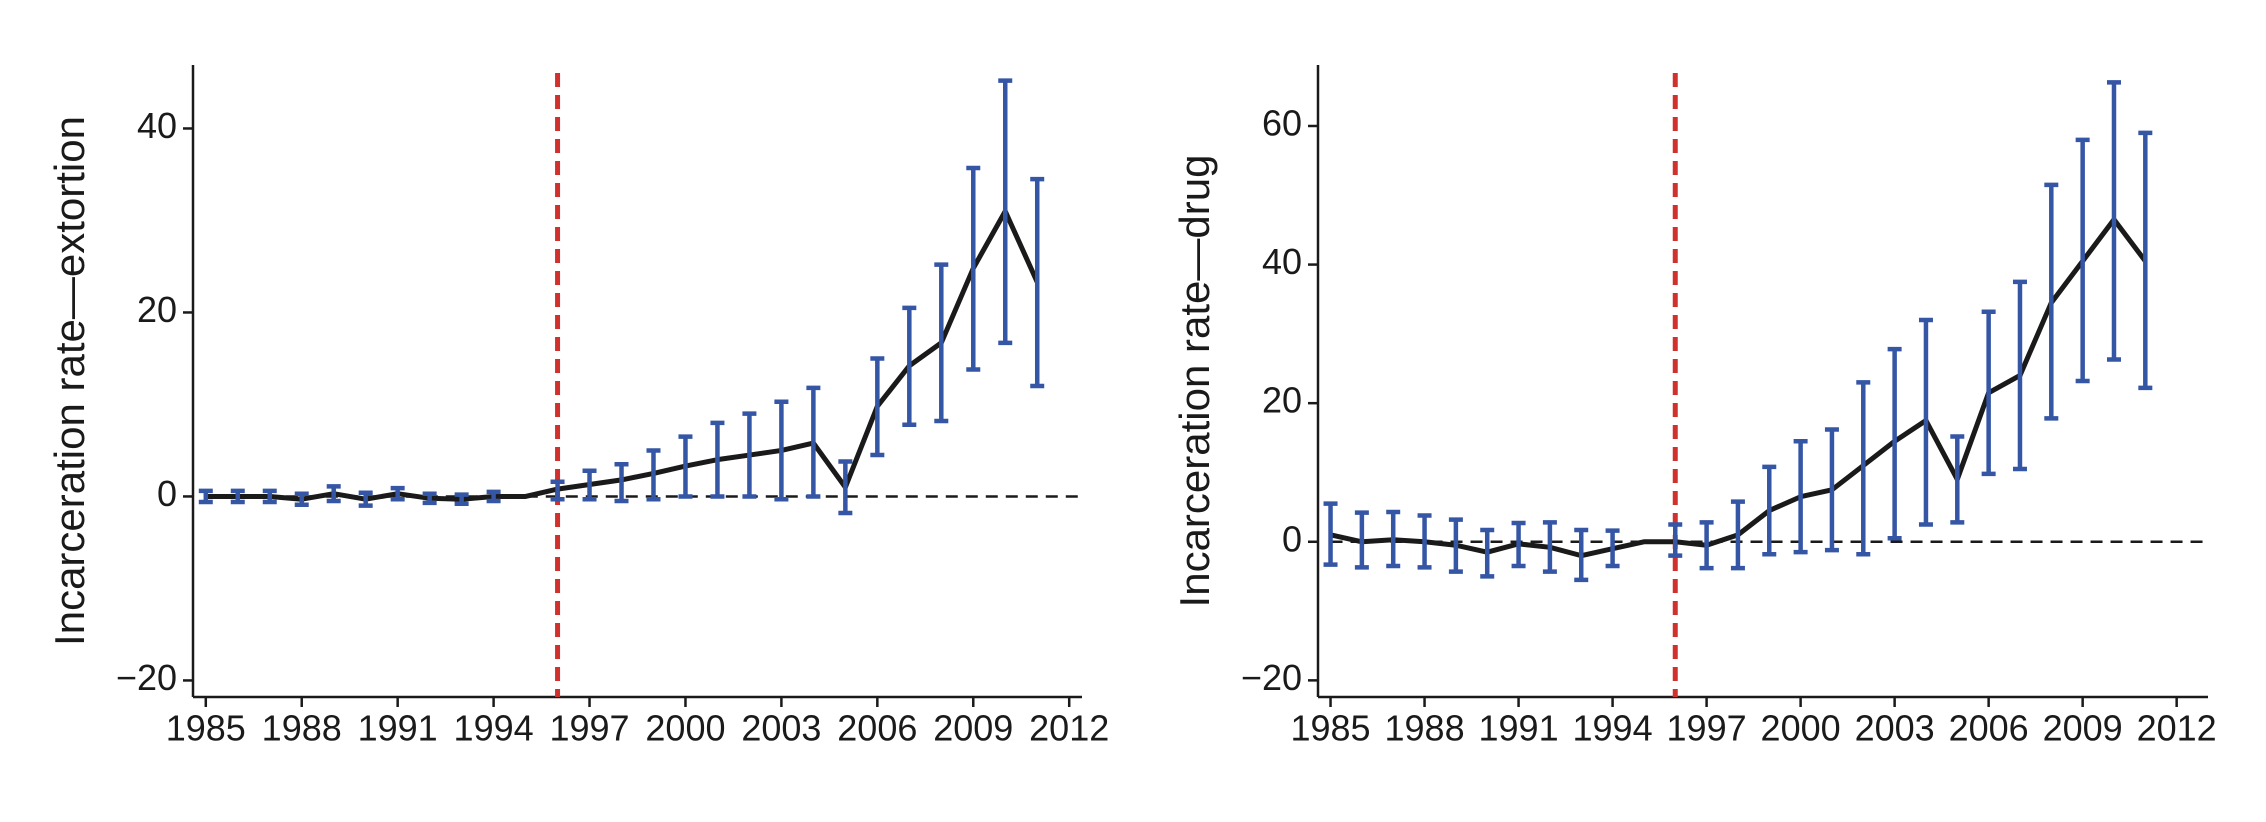 Image resolution: width=2266 pixels, height=822 pixels. What do you see at coordinates (1282, 122) in the screenshot?
I see `y-tick-label: 60` at bounding box center [1282, 122].